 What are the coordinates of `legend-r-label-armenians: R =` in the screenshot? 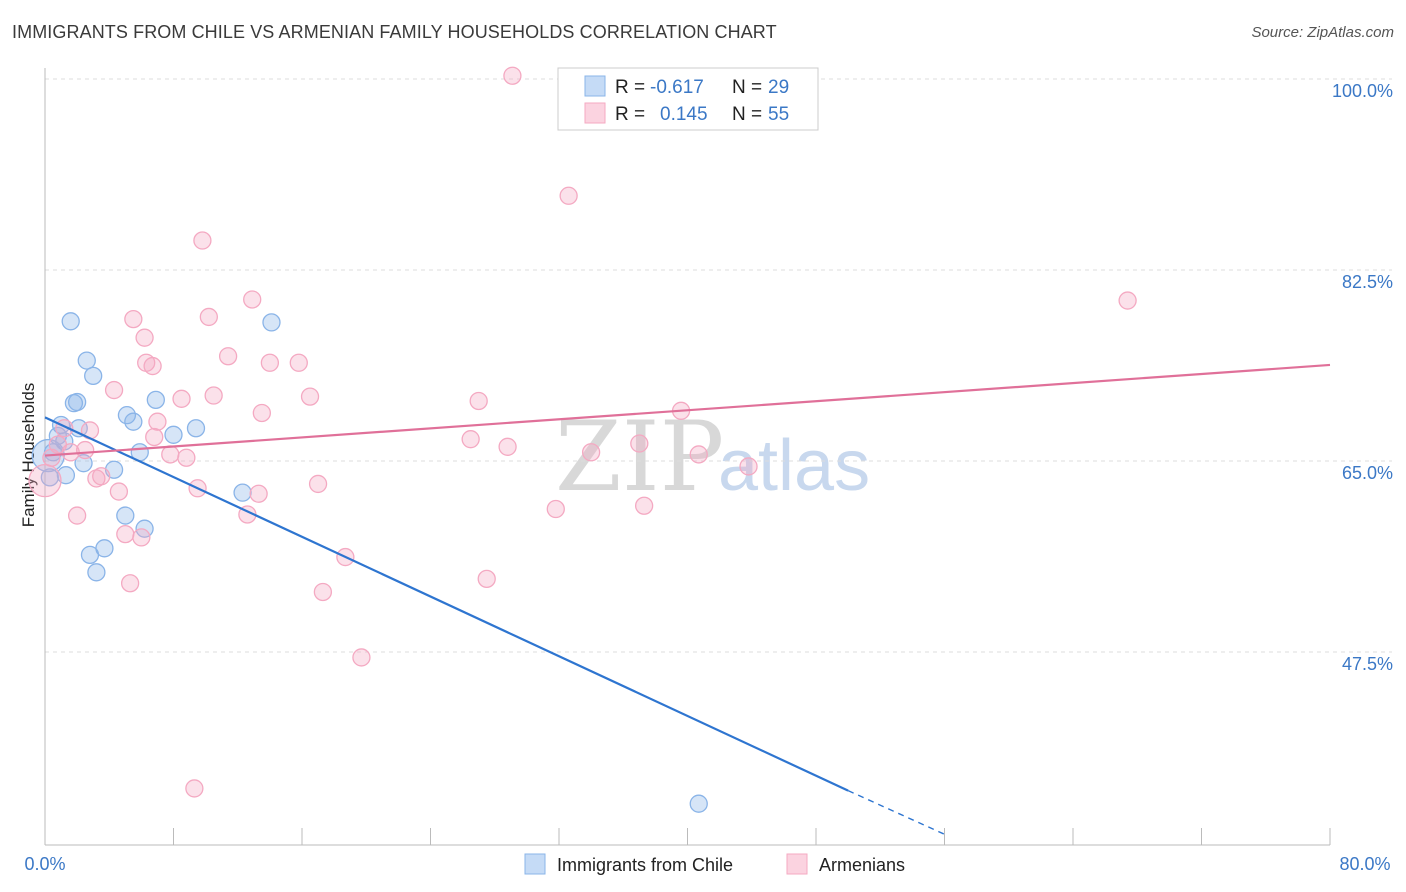 It's located at (630, 114).